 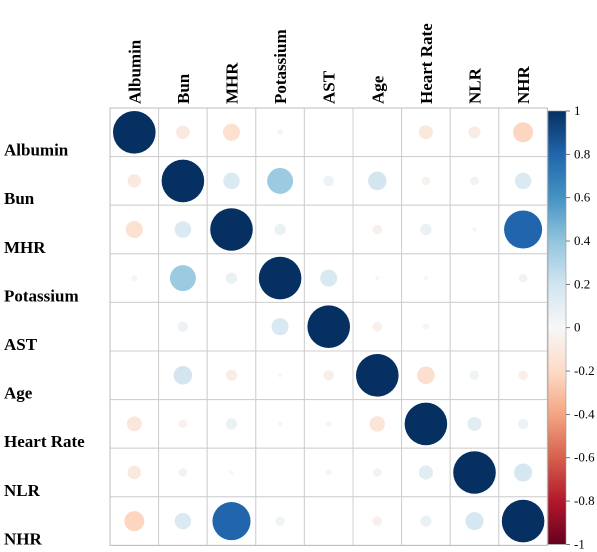 What do you see at coordinates (523, 85) in the screenshot?
I see `column-label: NHR` at bounding box center [523, 85].